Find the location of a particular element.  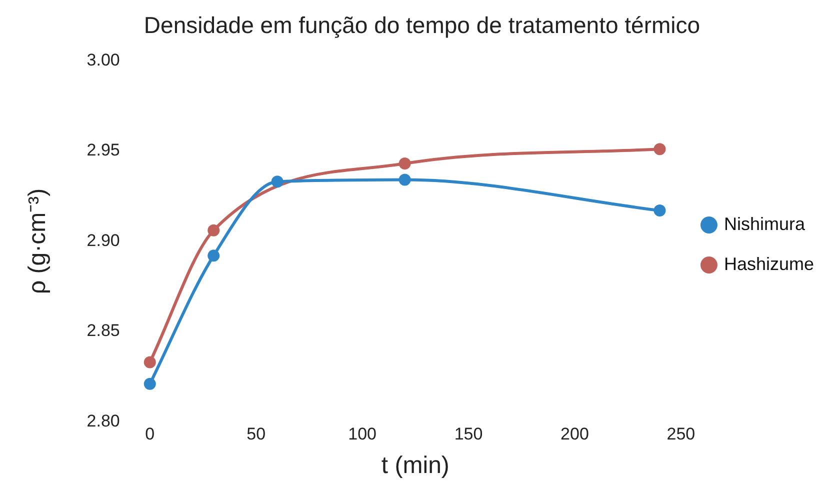

y-tick-label: 3.00 is located at coordinates (103, 60).